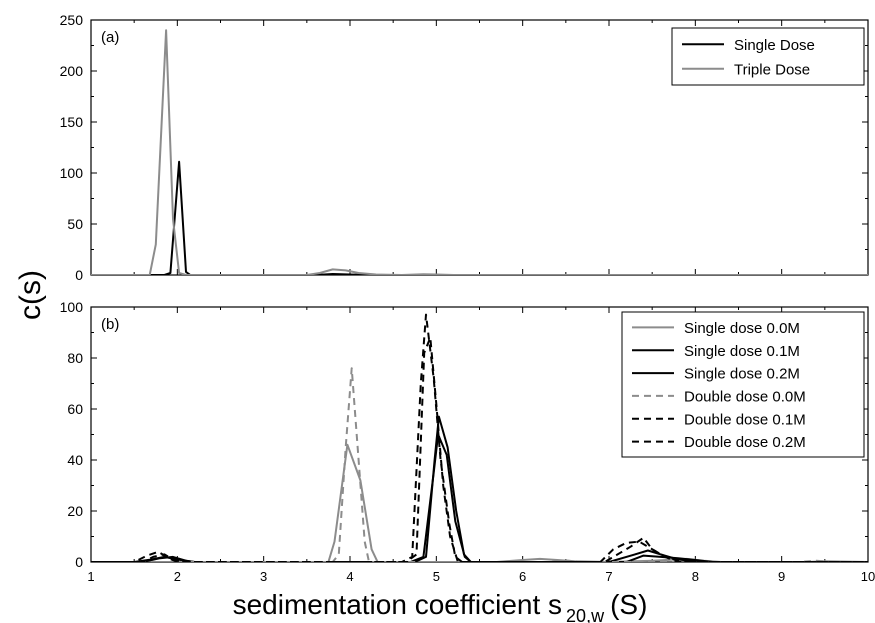 This screenshot has height=623, width=875. What do you see at coordinates (72, 122) in the screenshot?
I see `y-tick-label: 150` at bounding box center [72, 122].